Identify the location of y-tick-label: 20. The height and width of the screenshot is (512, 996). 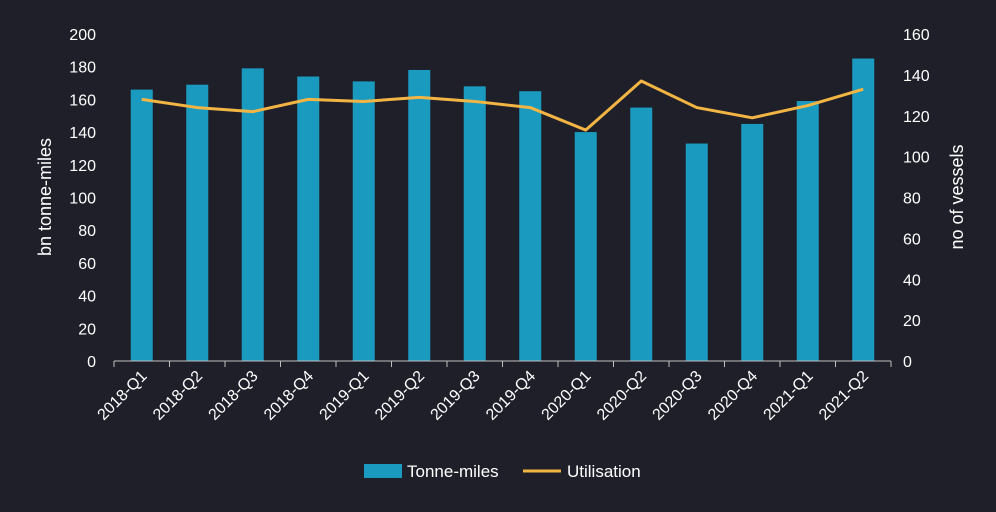
(87, 329).